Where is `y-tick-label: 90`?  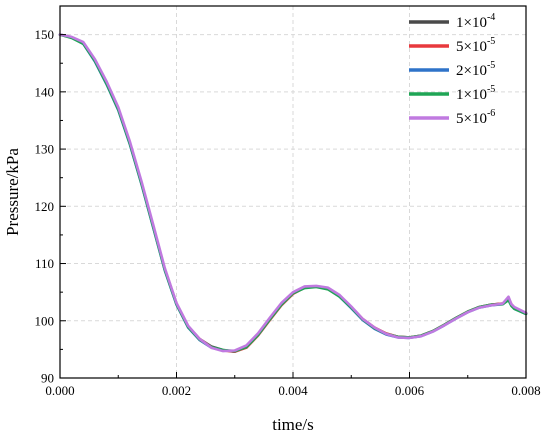 y-tick-label: 90 is located at coordinates (47, 378).